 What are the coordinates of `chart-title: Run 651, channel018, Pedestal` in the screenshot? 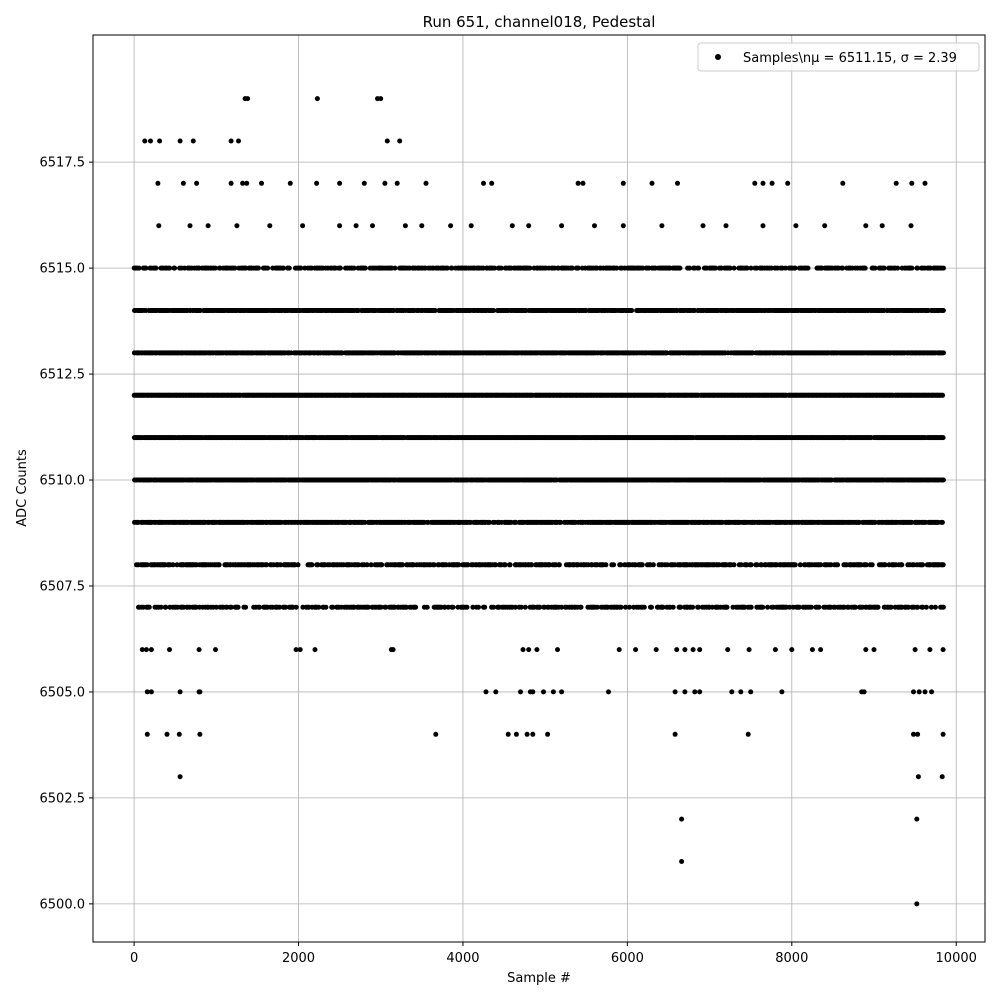 It's located at (539, 22).